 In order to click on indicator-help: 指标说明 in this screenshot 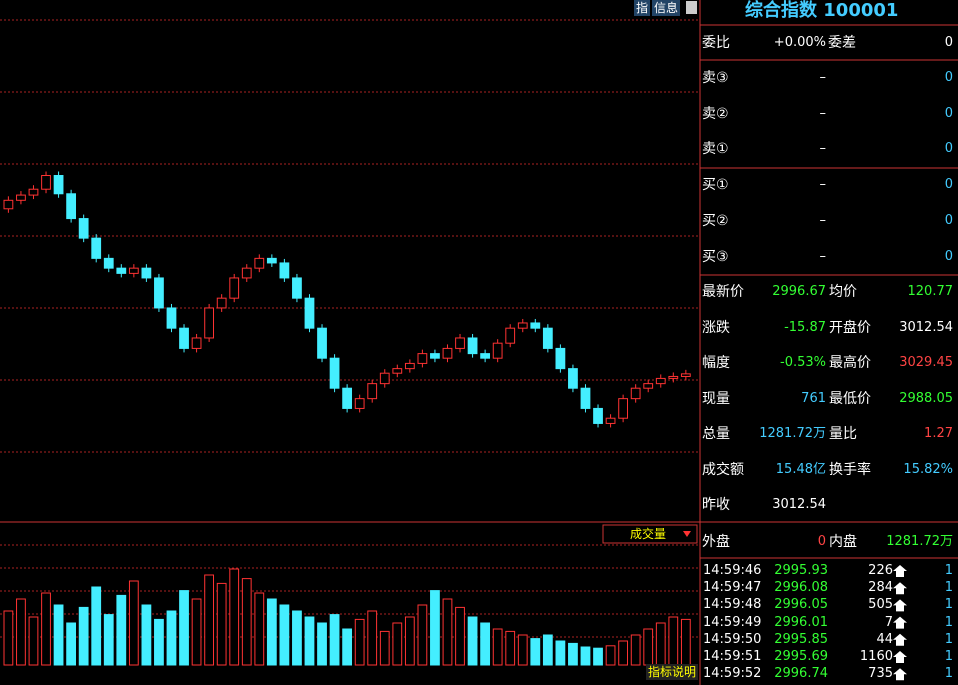, I will do `click(672, 672)`.